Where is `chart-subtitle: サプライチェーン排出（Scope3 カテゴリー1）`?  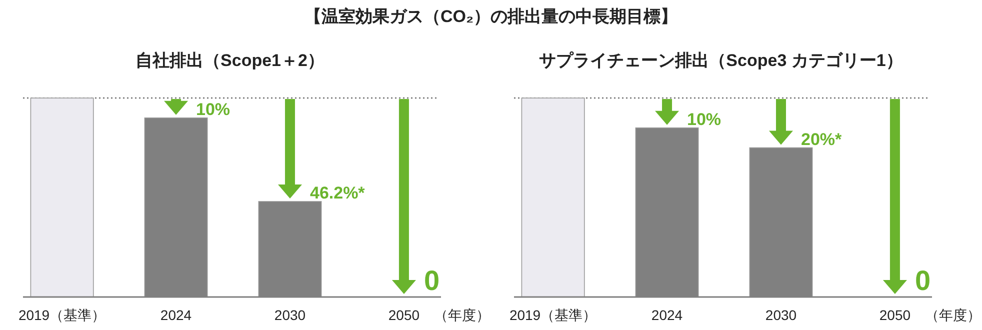 chart-subtitle: サプライチェーン排出（Scope3 カテゴリー1） is located at coordinates (721, 60).